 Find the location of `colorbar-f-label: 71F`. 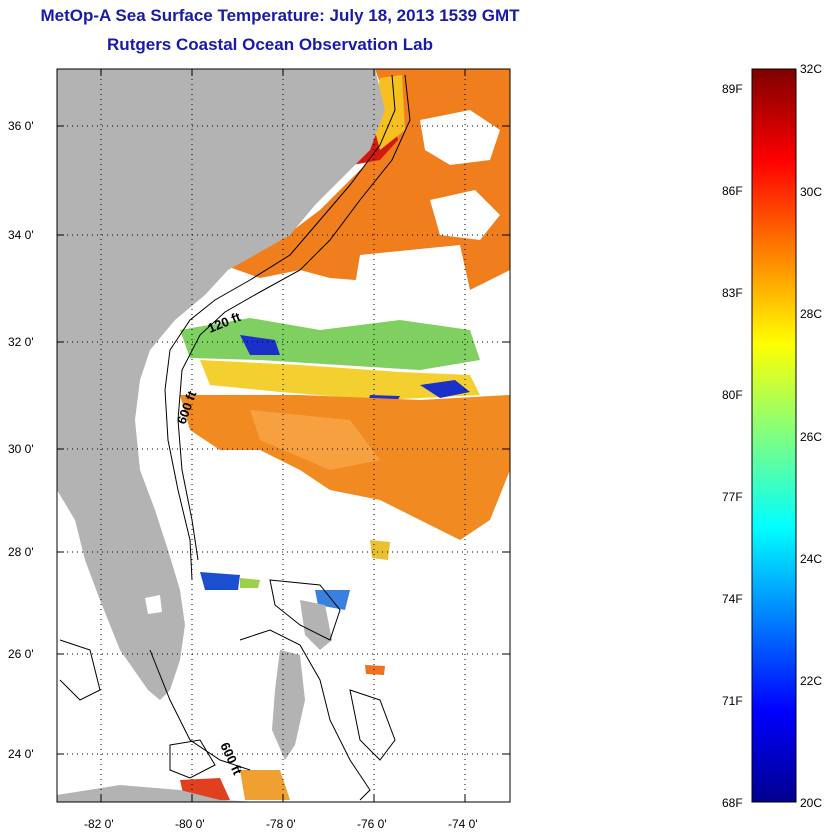

colorbar-f-label: 71F is located at coordinates (732, 701).